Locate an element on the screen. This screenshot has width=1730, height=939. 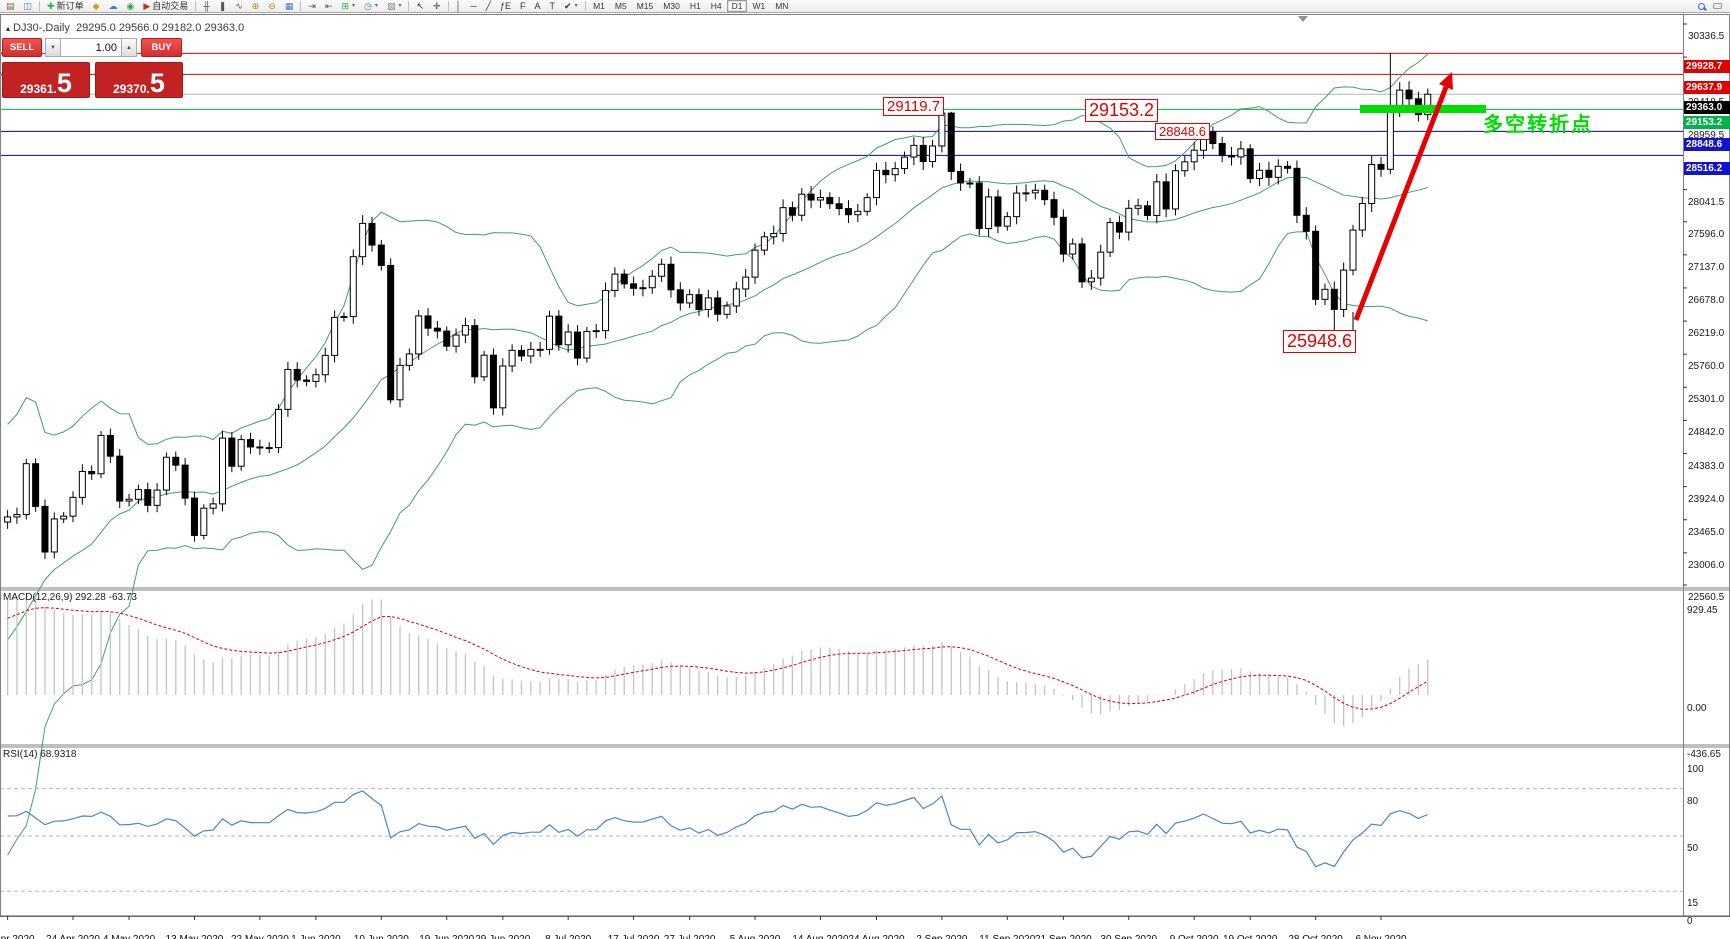
channel-icon: ƒE is located at coordinates (506, 5).